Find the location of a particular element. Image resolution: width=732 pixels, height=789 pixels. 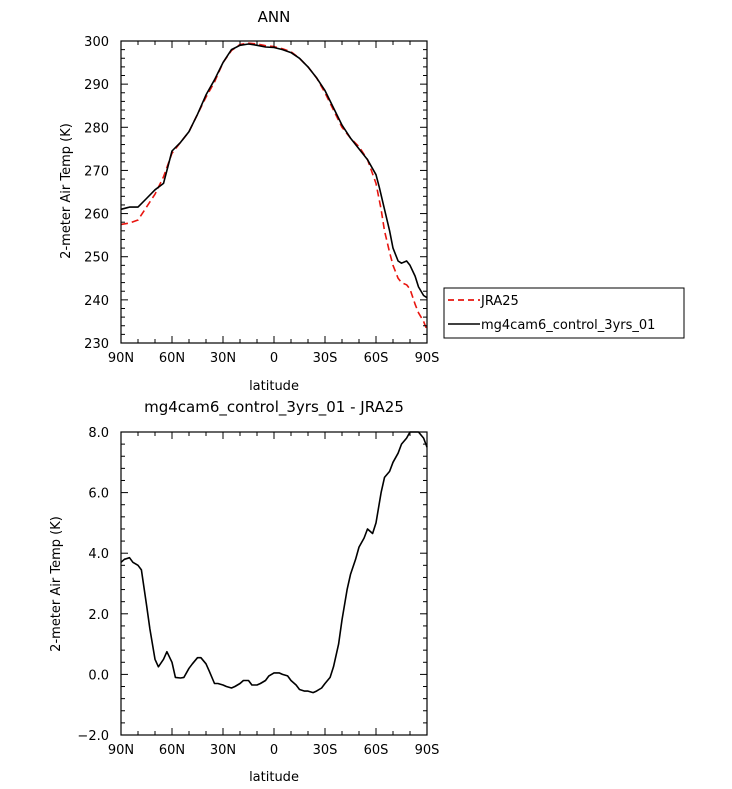

bottom-y-tick-label: 0.0 is located at coordinates (98, 675).